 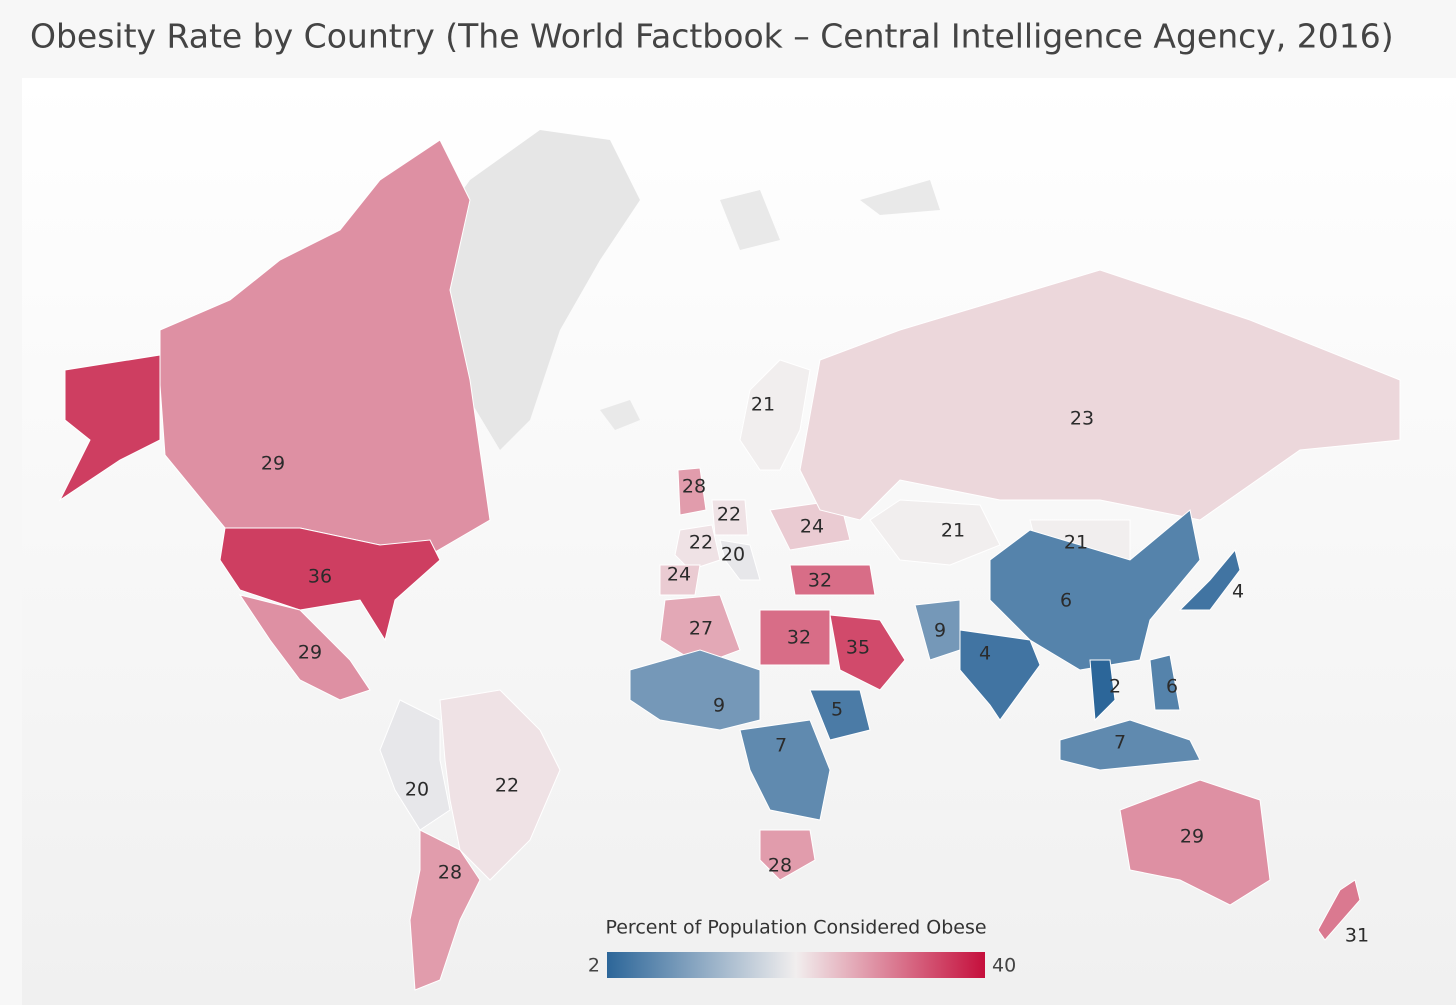 I want to click on country-value-label: 36, so click(x=320, y=577).